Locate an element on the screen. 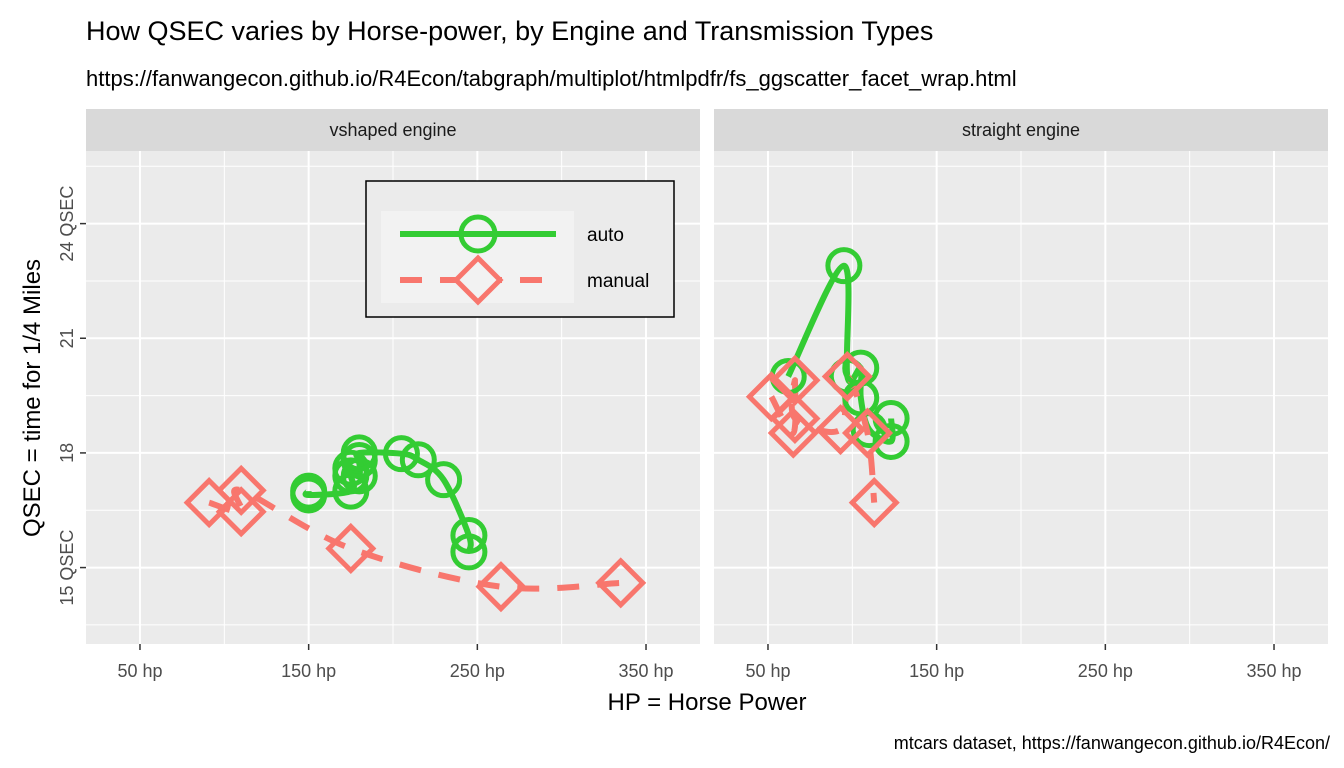  facet-strip-label: vshaped engine is located at coordinates (392, 130).